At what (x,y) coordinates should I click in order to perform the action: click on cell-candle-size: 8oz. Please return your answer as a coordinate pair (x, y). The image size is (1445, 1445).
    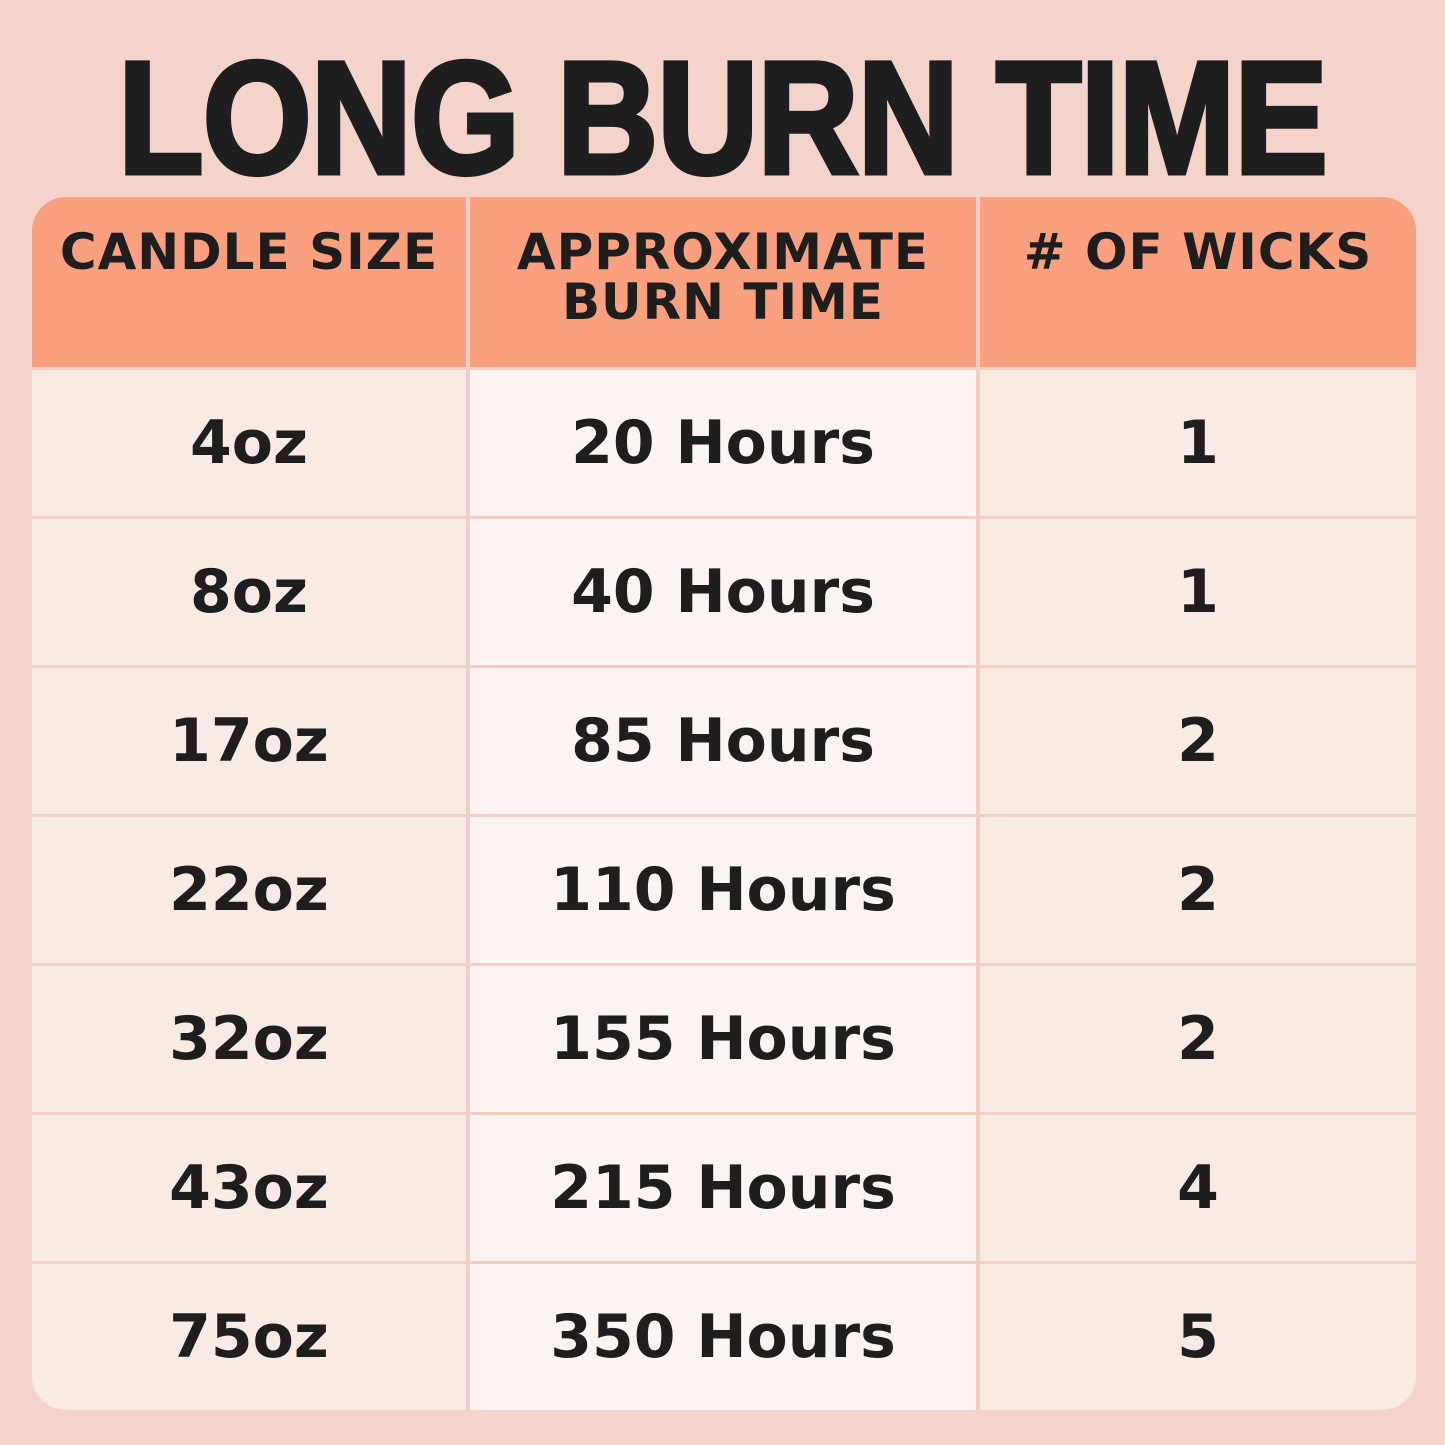
    Looking at the image, I should click on (249, 592).